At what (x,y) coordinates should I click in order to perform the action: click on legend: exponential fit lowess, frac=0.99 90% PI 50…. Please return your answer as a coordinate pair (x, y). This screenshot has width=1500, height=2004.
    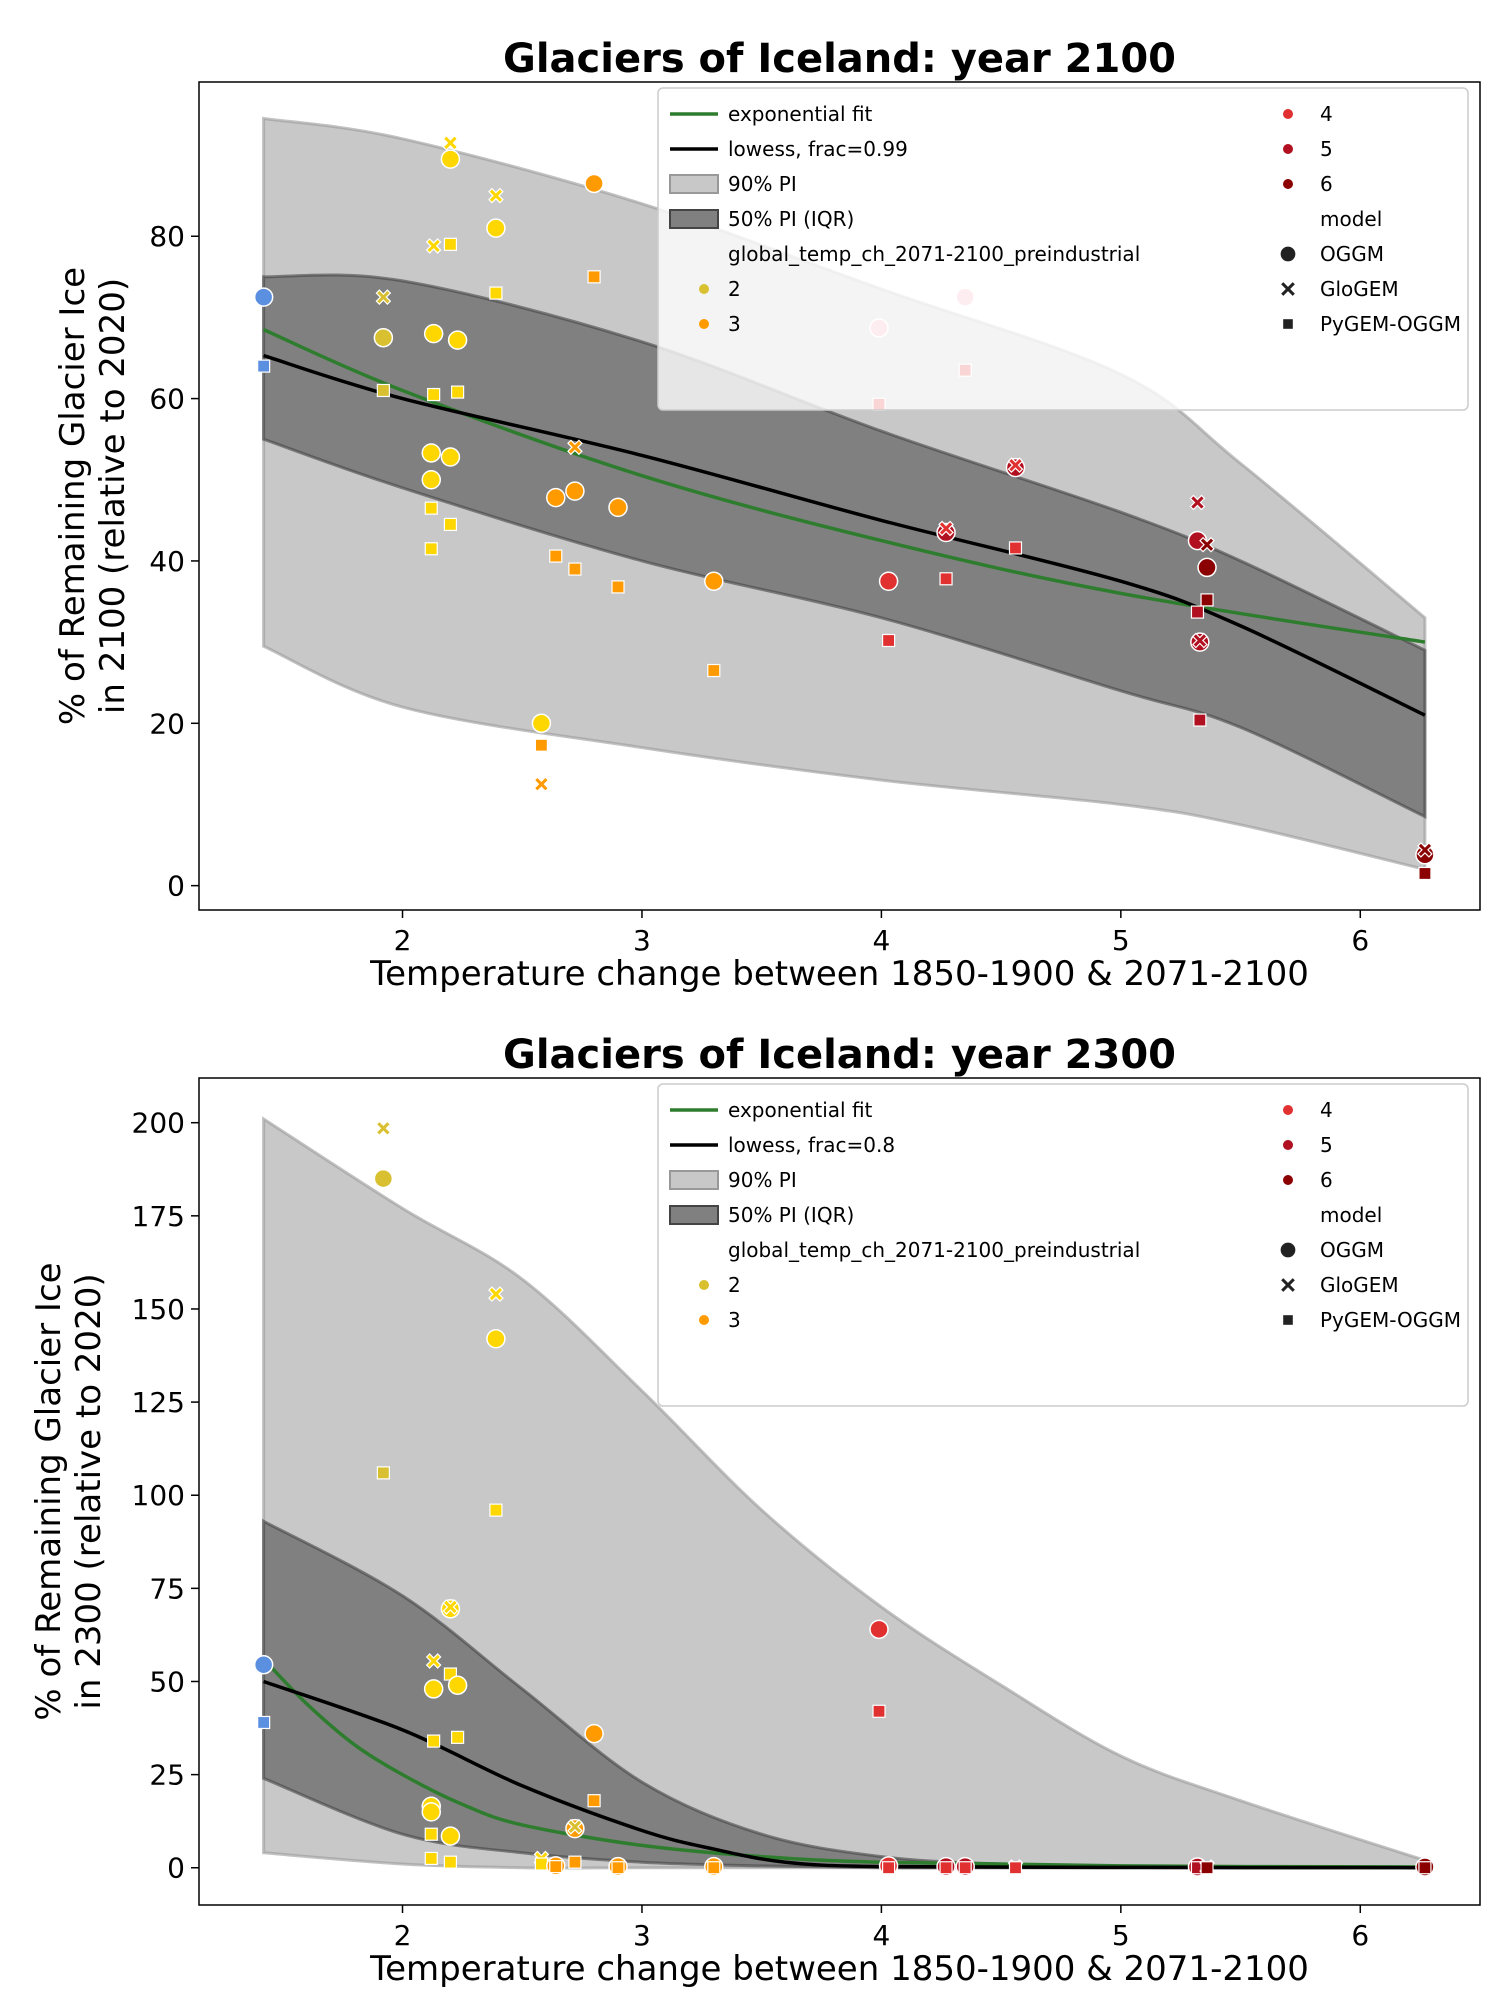
    Looking at the image, I should click on (1063, 249).